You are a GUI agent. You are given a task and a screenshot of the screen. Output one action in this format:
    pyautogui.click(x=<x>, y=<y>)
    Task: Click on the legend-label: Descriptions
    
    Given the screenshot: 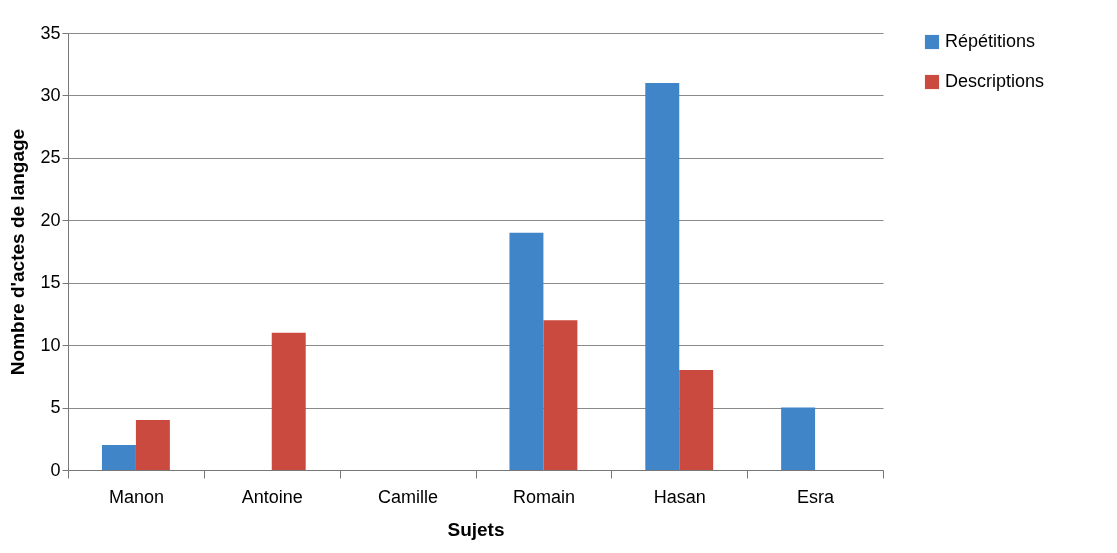 What is the action you would take?
    pyautogui.click(x=995, y=81)
    